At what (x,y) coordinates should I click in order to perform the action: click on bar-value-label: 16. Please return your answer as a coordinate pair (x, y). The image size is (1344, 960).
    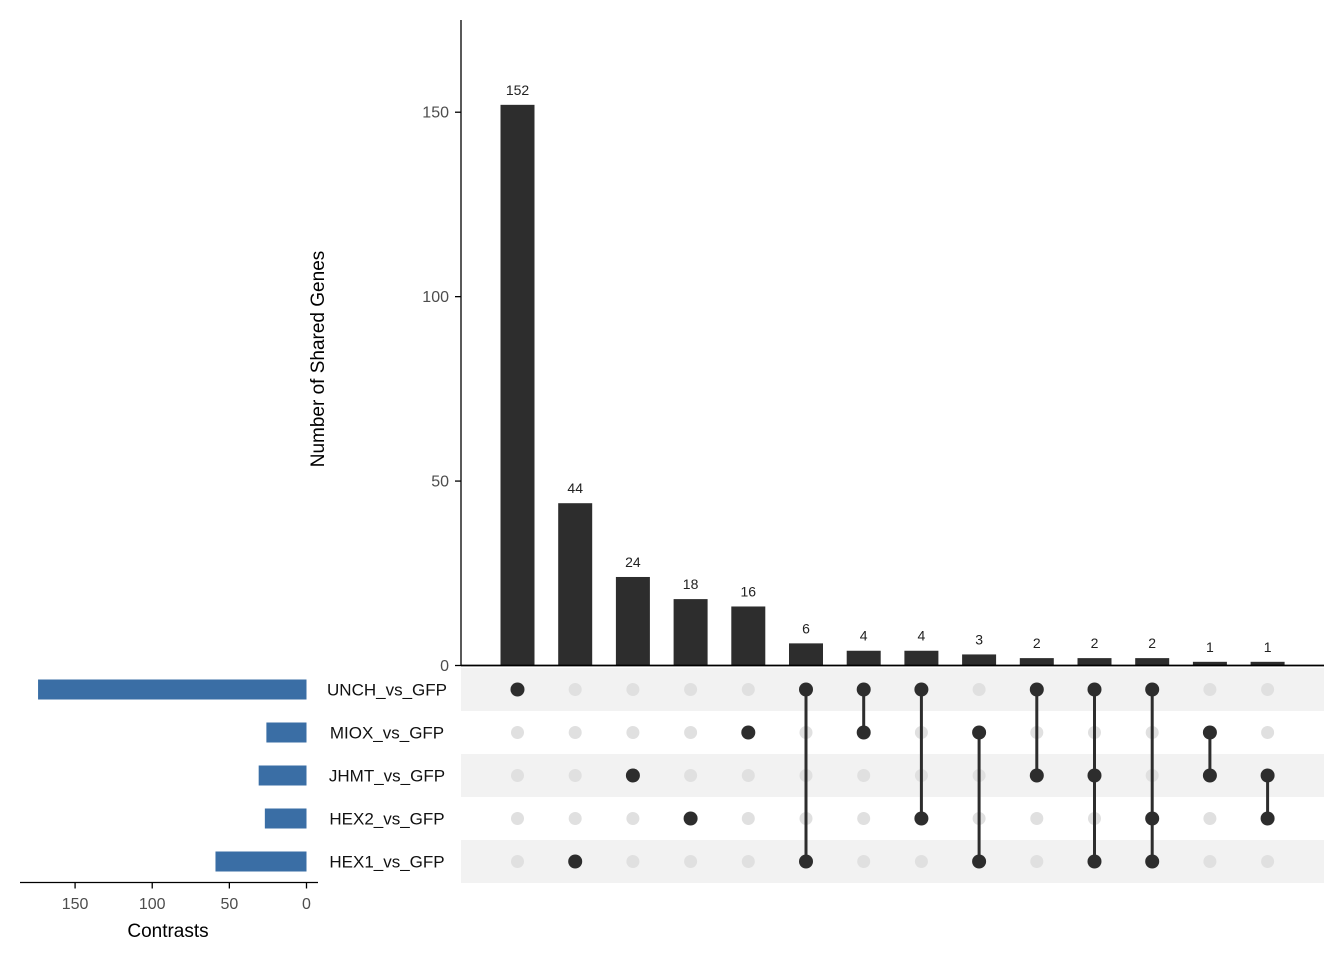
    Looking at the image, I should click on (749, 591).